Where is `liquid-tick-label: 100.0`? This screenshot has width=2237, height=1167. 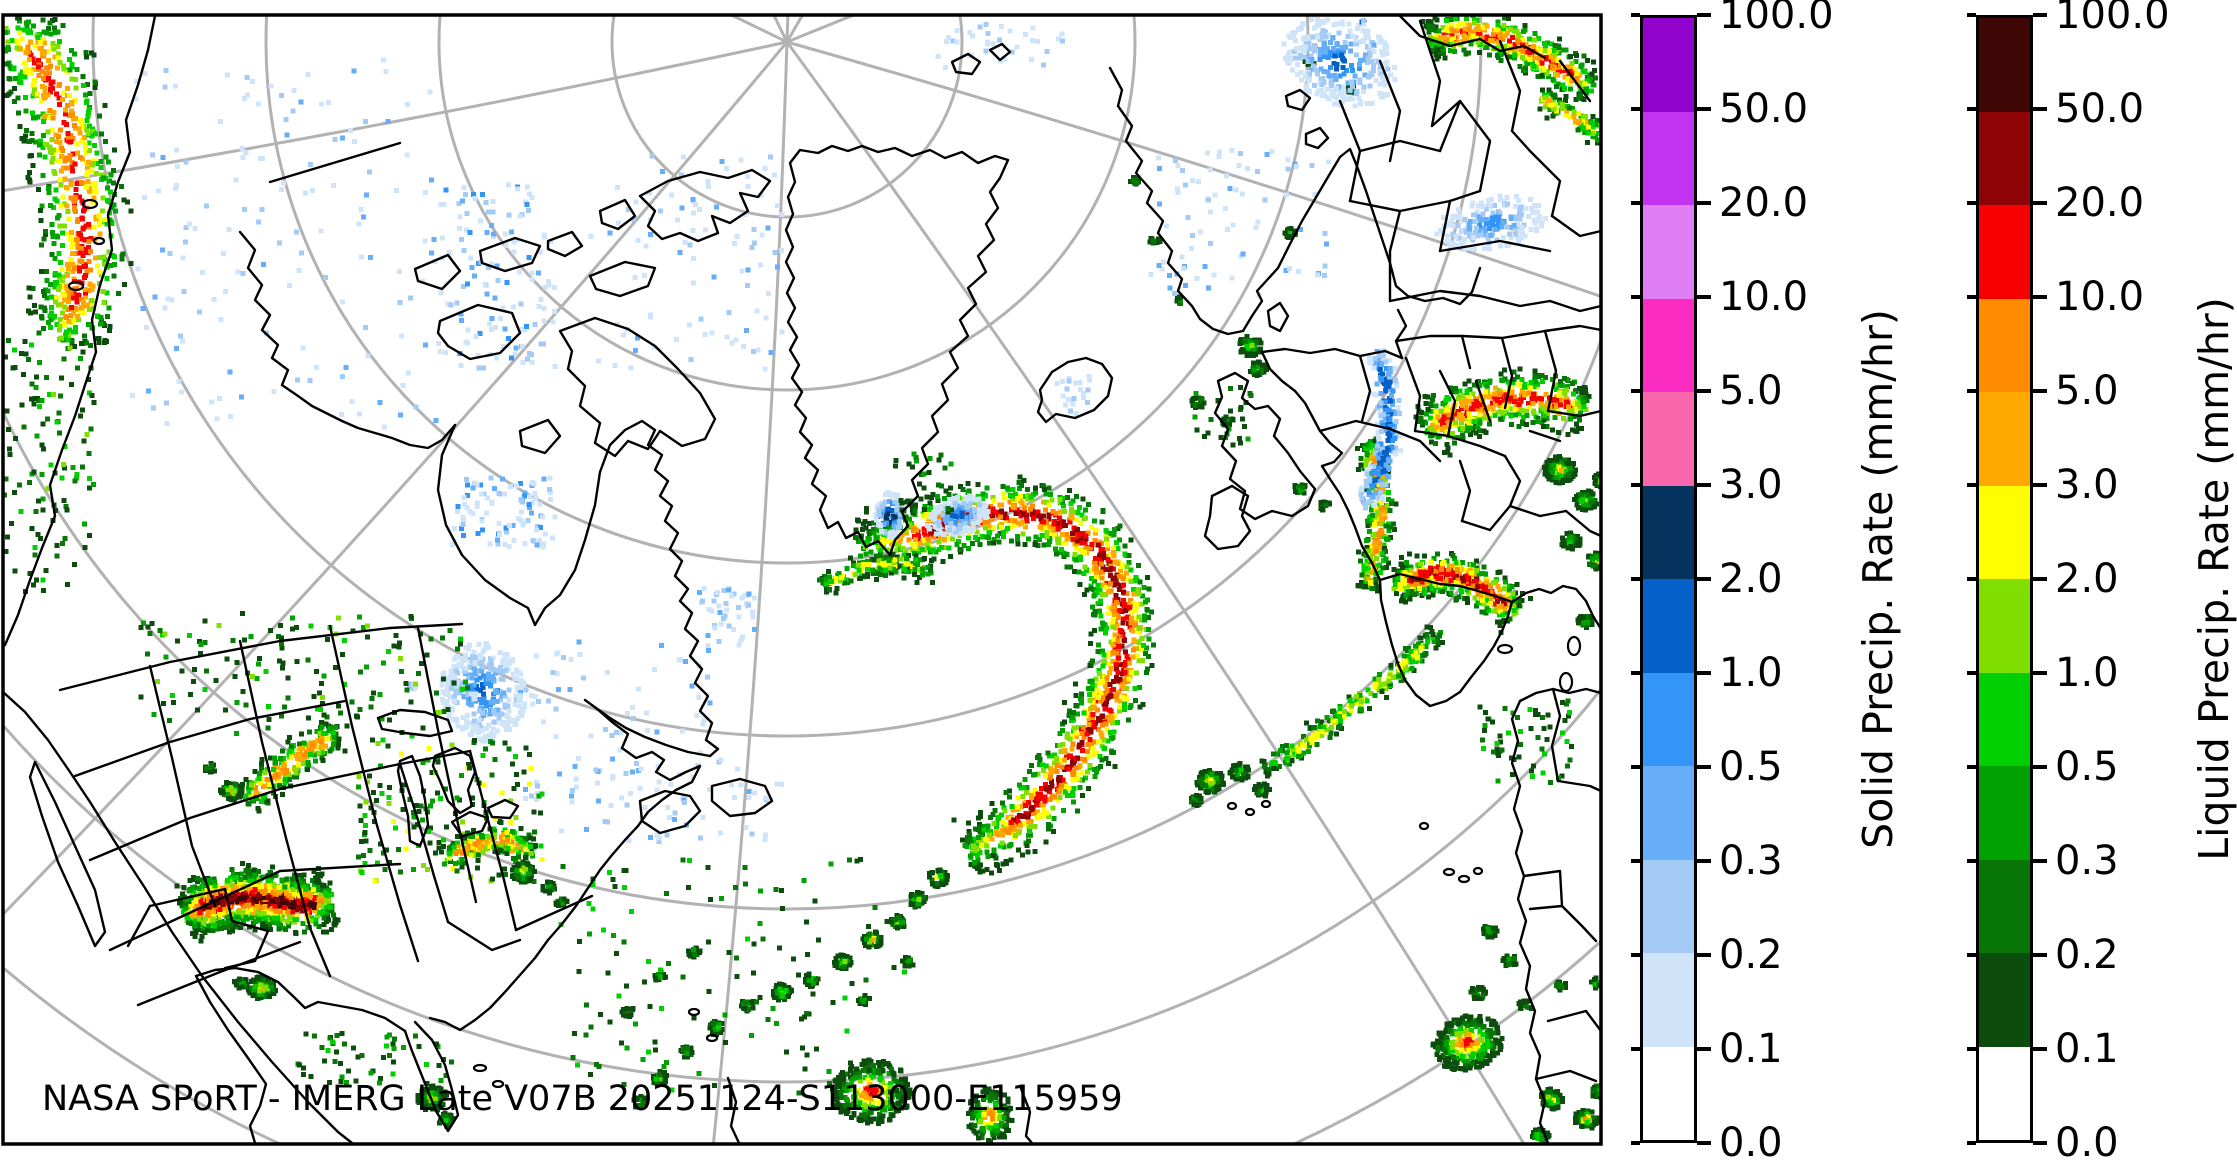
liquid-tick-label: 100.0 is located at coordinates (2112, 19).